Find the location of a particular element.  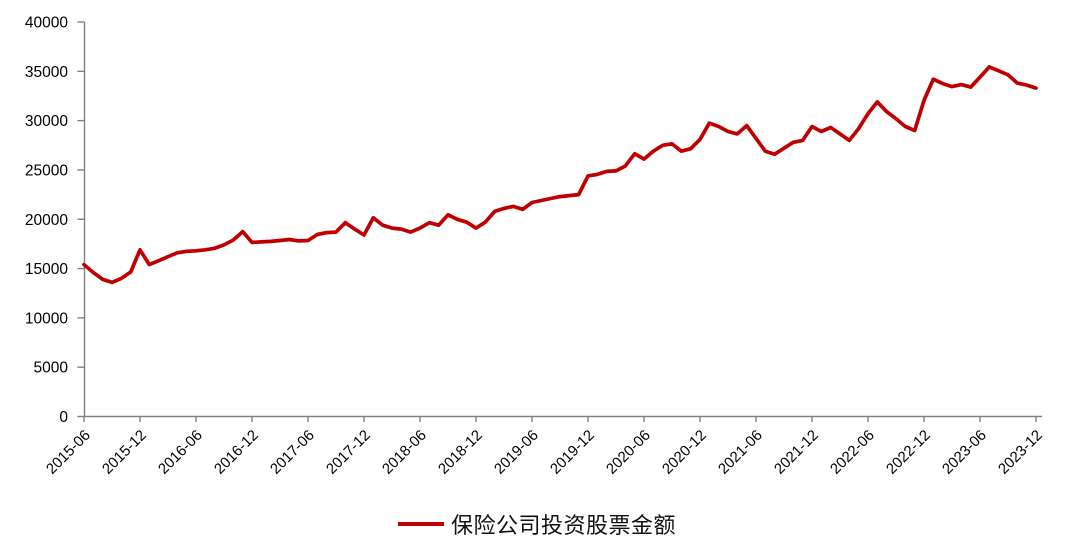

x-tick-label: 2022-12 is located at coordinates (908, 452).